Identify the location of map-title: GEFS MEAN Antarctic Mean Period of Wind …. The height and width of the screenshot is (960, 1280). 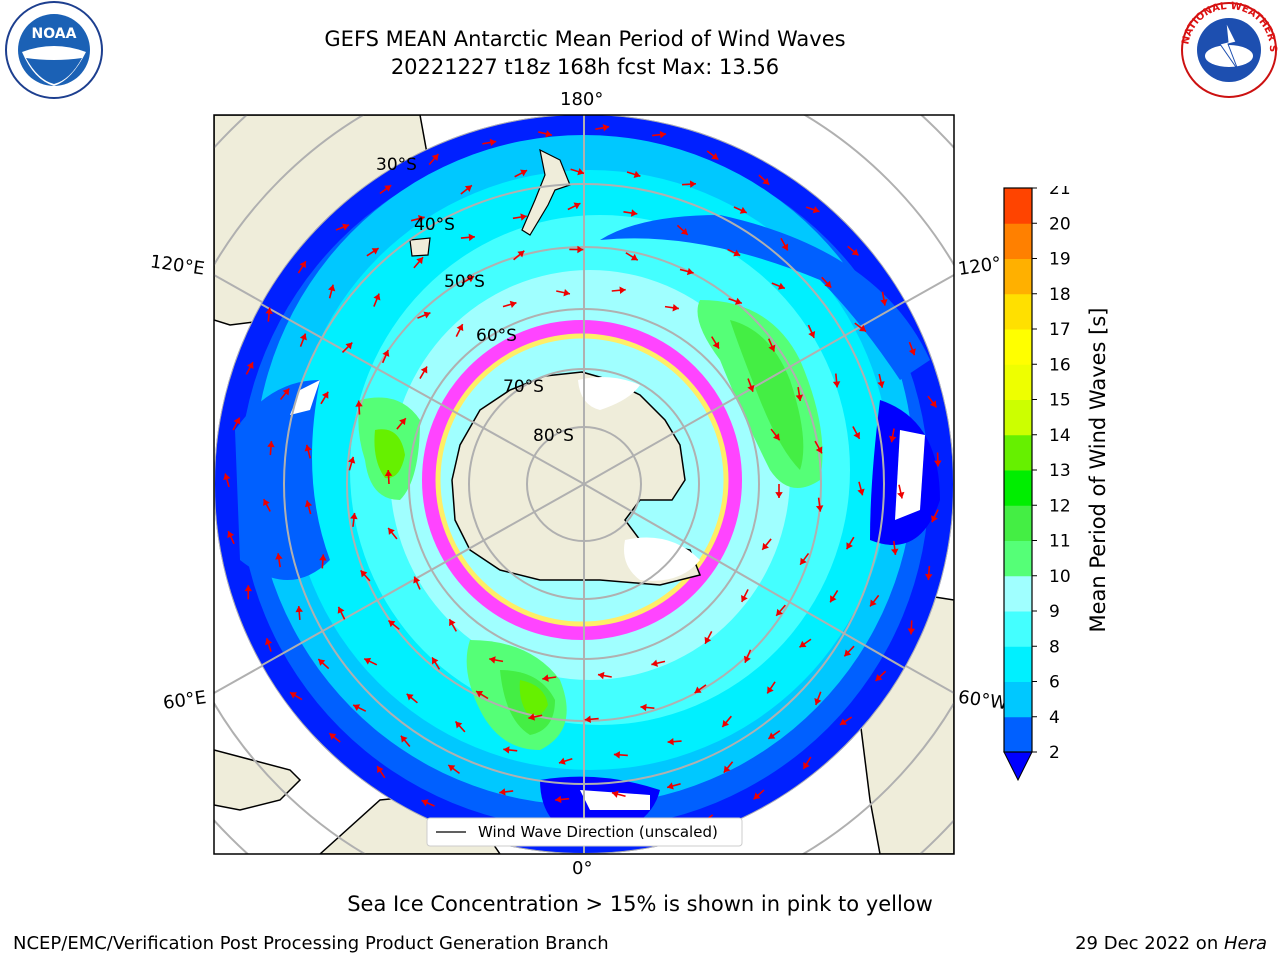
(585, 39).